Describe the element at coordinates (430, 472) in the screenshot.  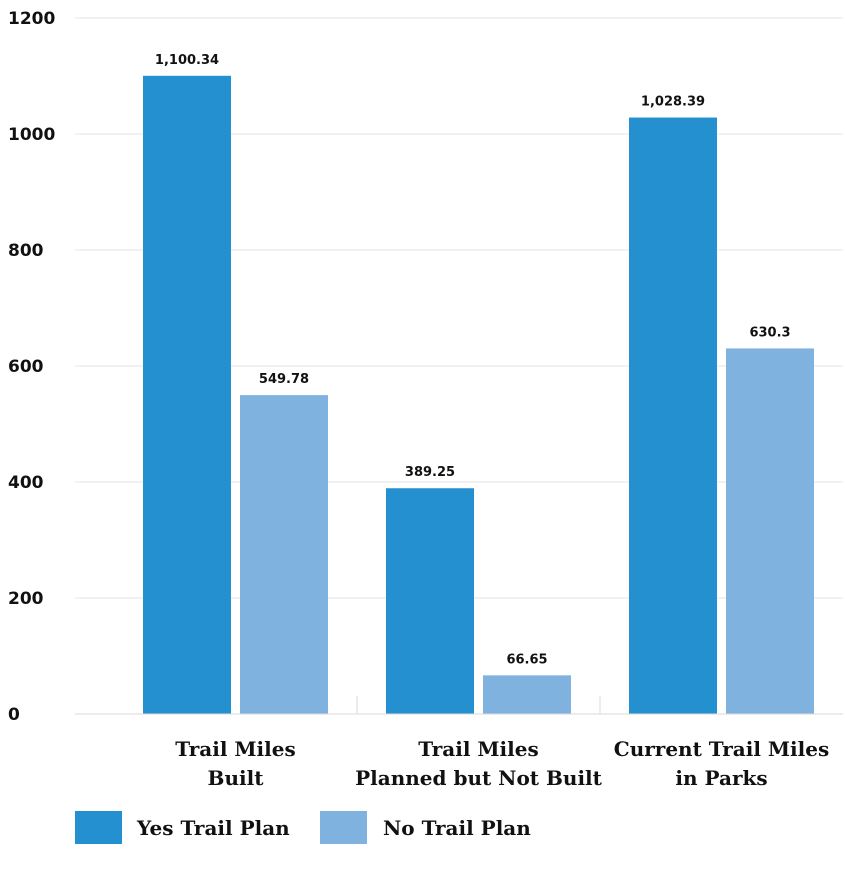
I see `data-label: 389.25` at that location.